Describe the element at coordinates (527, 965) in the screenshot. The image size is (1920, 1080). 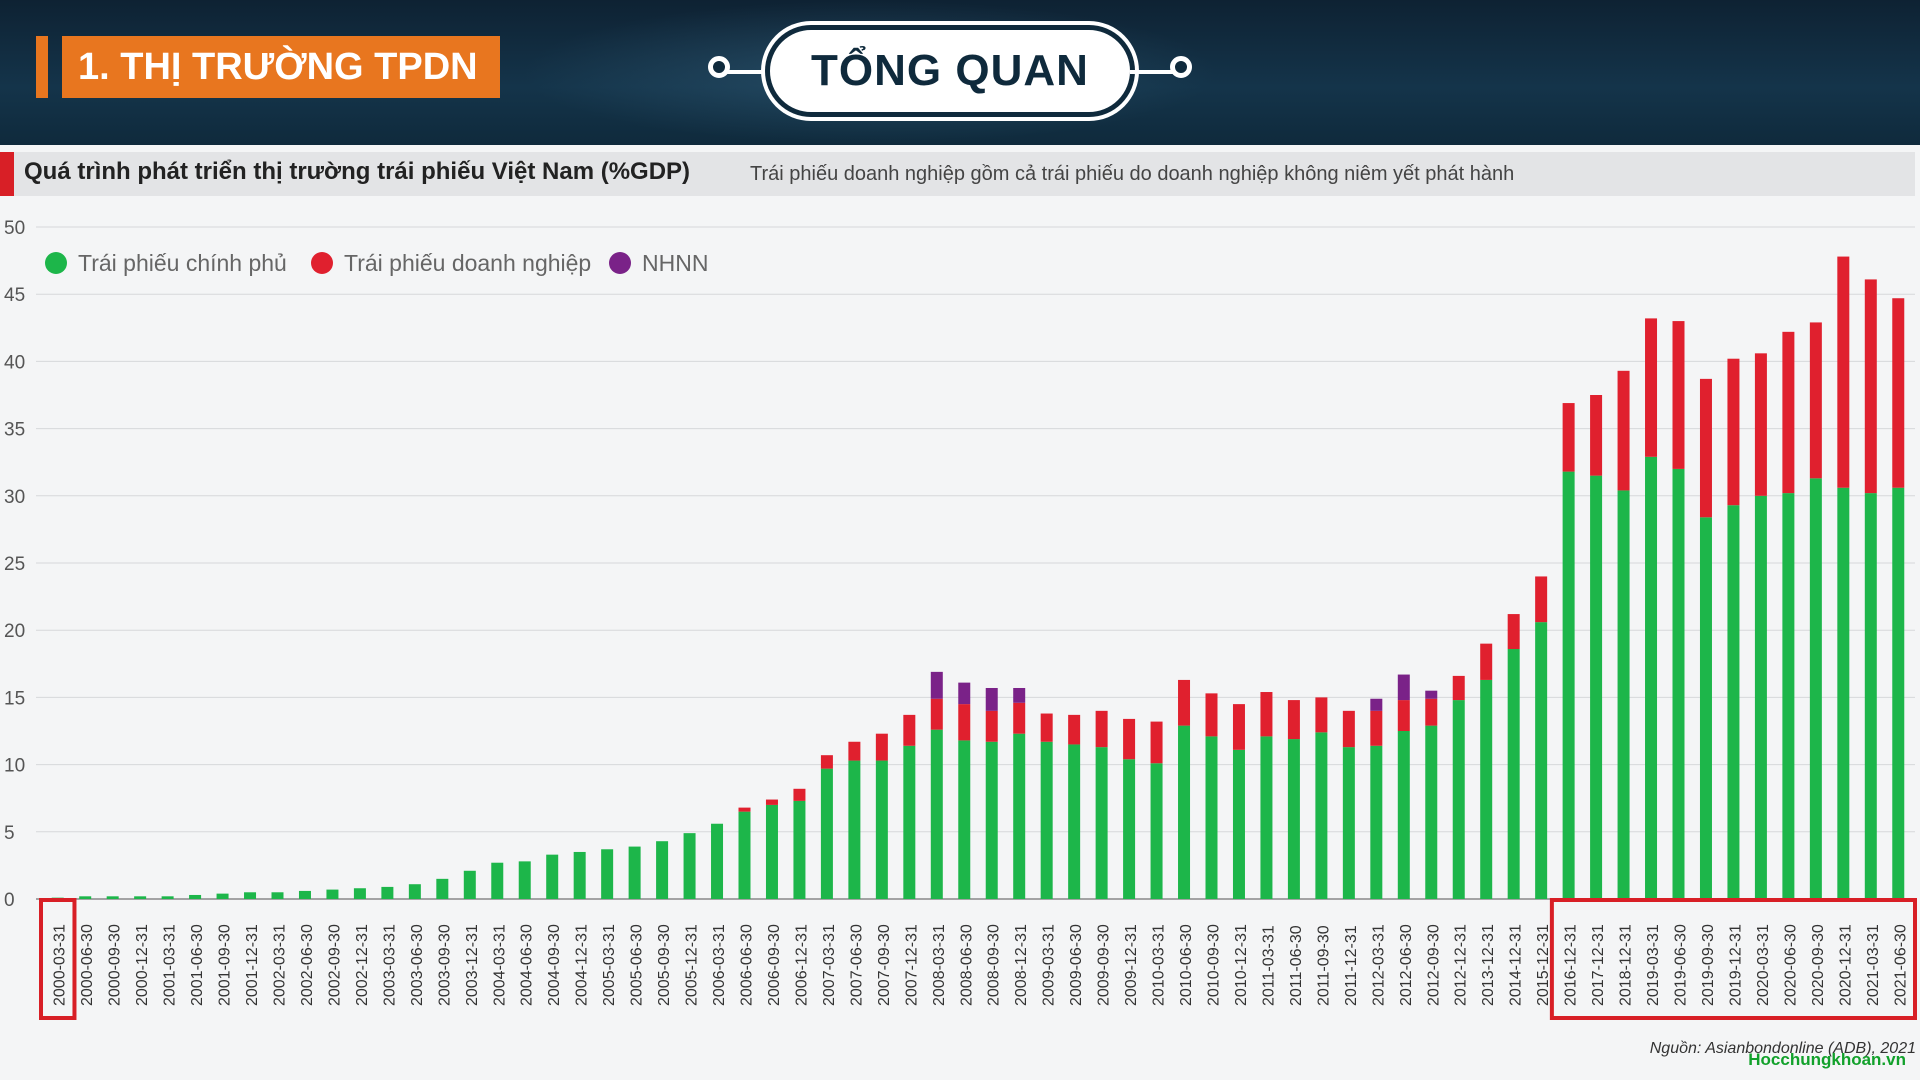
I see `x-tick-label: 2004-06-30` at that location.